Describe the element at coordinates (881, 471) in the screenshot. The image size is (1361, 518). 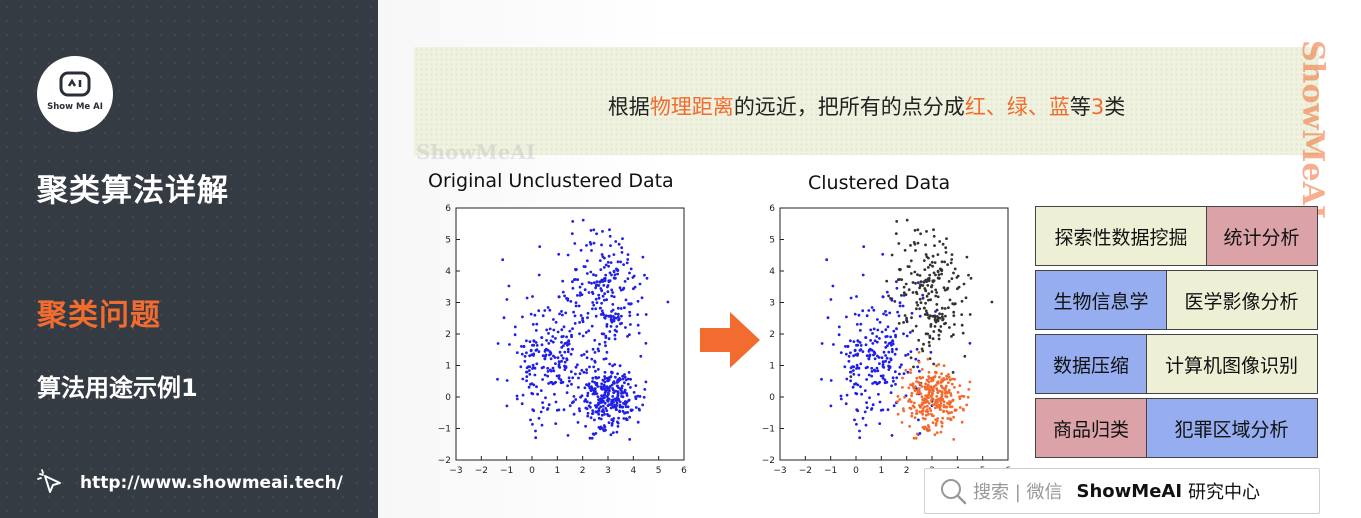
I see `x-tick-label: 1` at that location.